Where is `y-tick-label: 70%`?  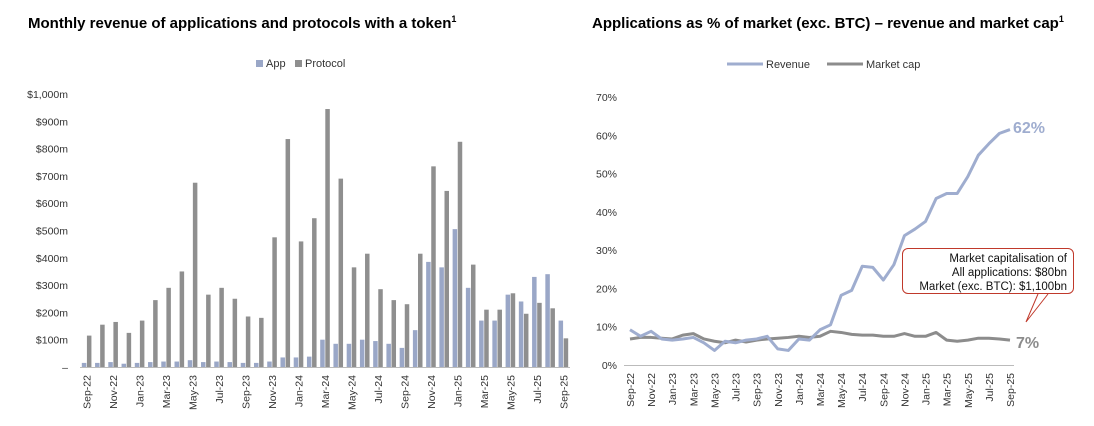 y-tick-label: 70% is located at coordinates (606, 98).